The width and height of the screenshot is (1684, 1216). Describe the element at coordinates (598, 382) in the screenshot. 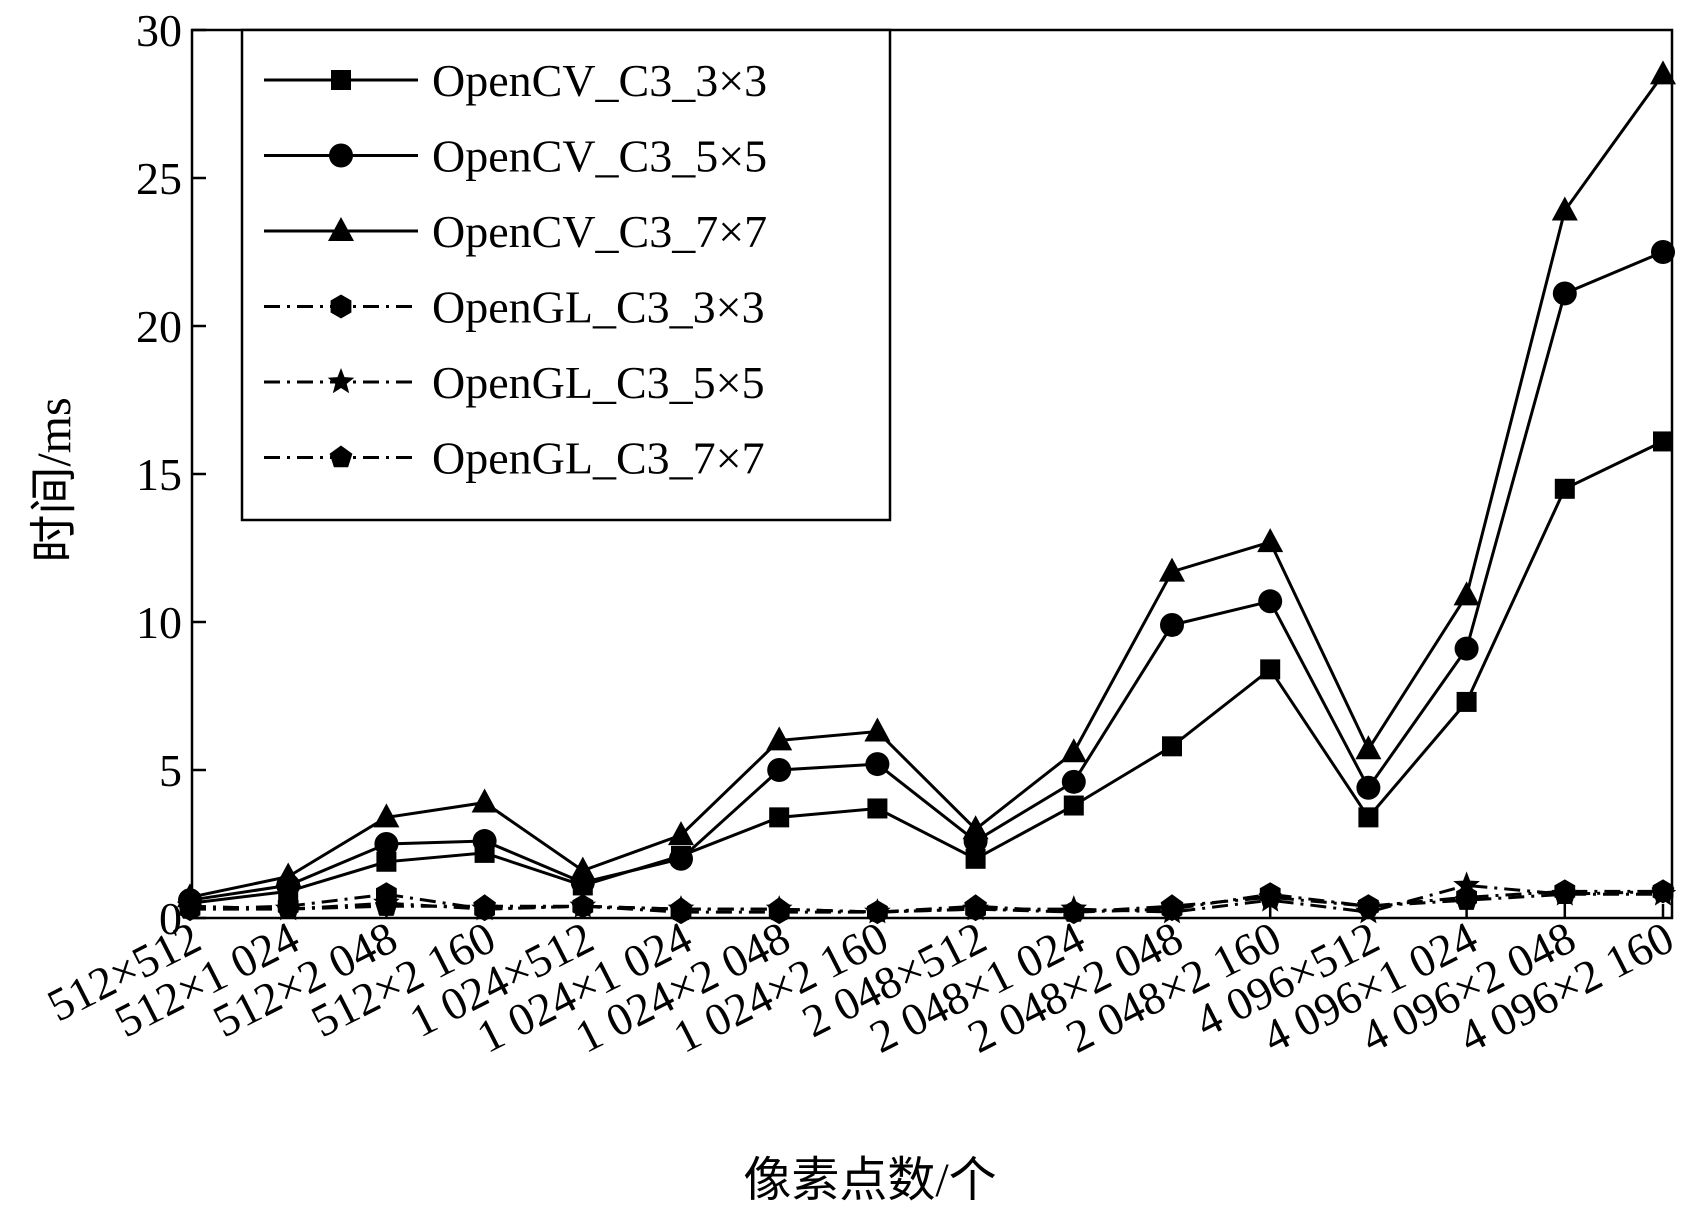

I see `legend-label: OpenGL_C3_5×5` at that location.